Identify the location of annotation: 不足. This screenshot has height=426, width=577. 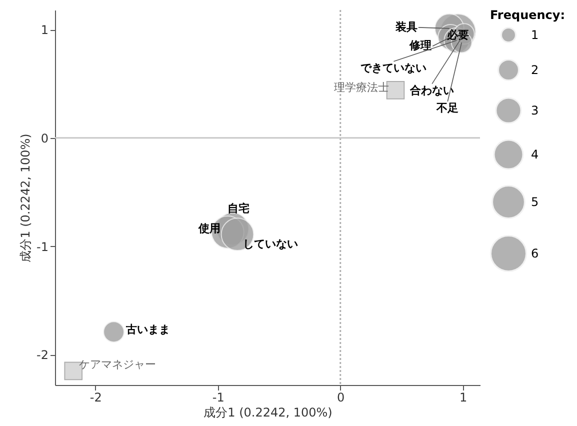
(447, 108).